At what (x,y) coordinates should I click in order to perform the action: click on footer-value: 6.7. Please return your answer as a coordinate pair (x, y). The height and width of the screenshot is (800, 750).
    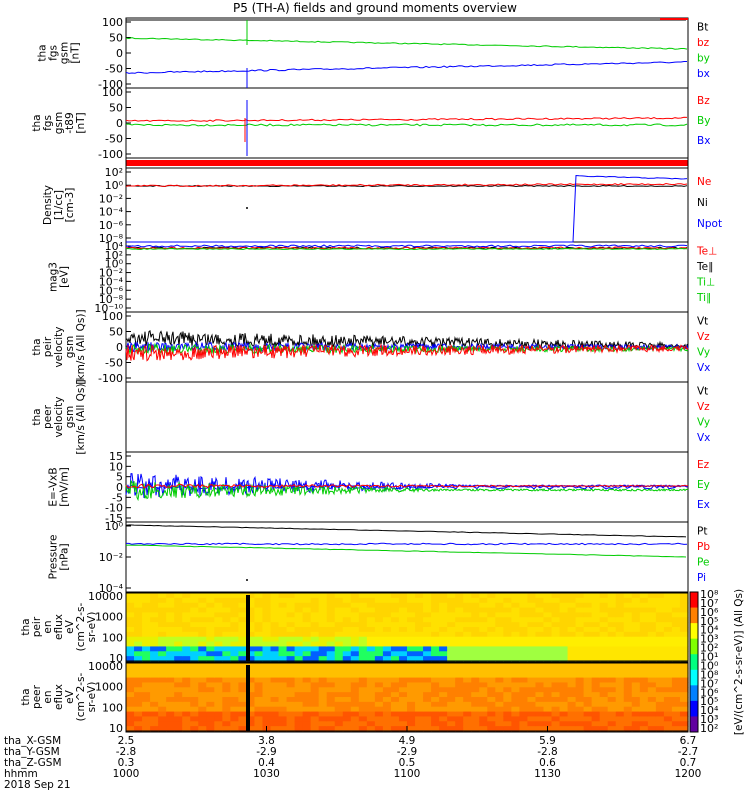
    Looking at the image, I should click on (688, 741).